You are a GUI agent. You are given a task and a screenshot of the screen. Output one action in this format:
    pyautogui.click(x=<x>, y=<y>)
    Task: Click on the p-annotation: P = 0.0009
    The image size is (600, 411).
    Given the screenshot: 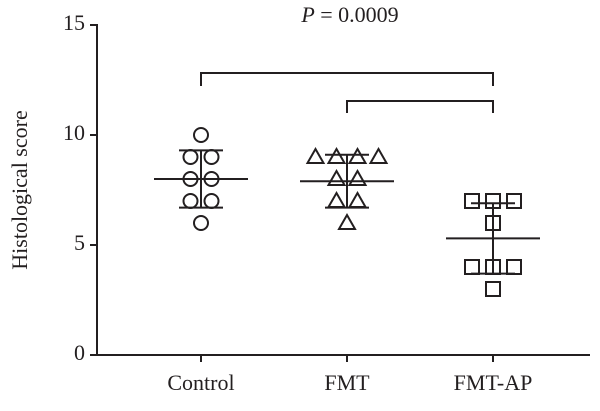 What is the action you would take?
    pyautogui.click(x=349, y=14)
    